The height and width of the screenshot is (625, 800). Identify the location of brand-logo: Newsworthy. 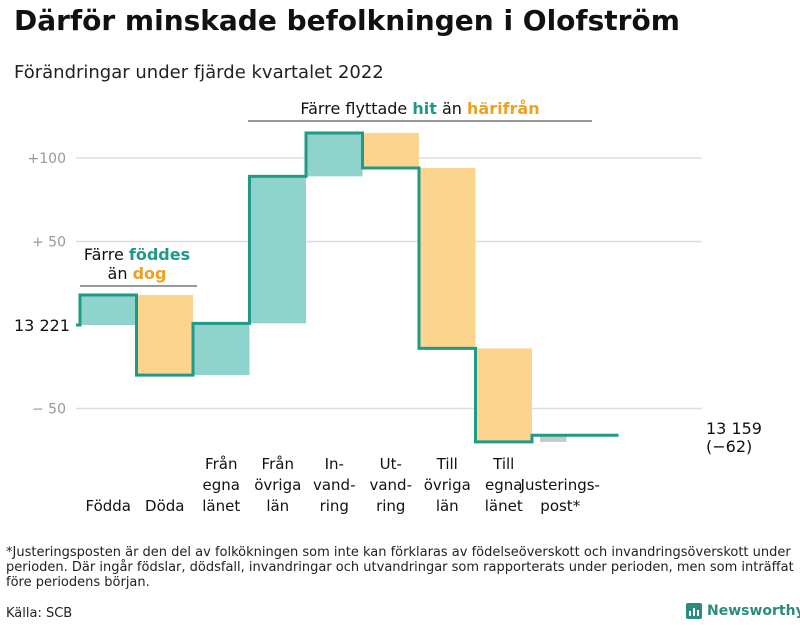
(743, 611).